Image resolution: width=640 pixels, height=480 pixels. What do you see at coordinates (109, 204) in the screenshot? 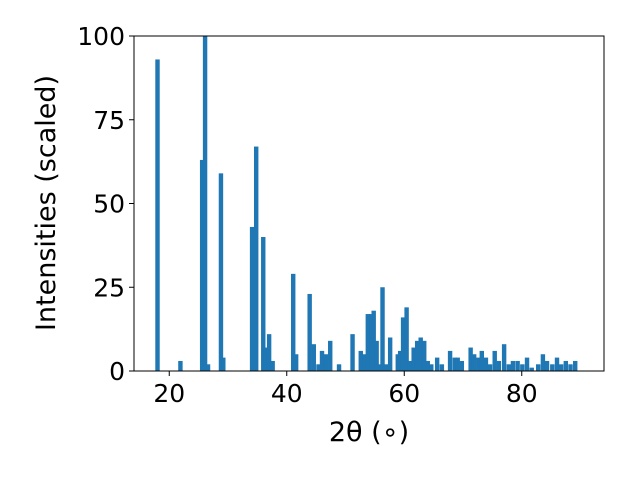
I see `y-tick-label: 50` at bounding box center [109, 204].